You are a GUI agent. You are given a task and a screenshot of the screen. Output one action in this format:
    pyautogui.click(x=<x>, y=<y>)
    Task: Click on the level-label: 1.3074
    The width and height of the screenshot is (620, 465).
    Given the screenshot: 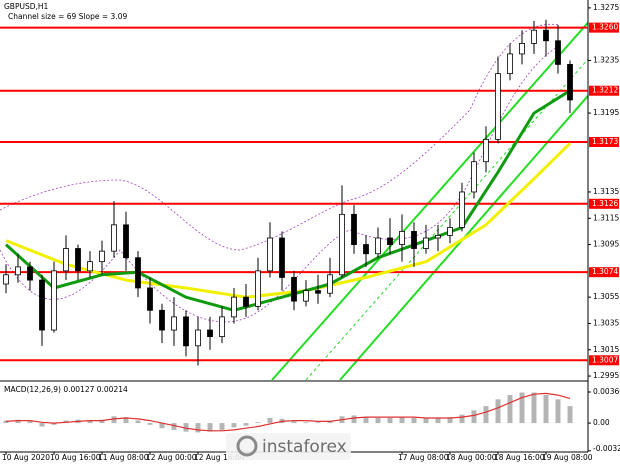 What is the action you would take?
    pyautogui.click(x=605, y=271)
    